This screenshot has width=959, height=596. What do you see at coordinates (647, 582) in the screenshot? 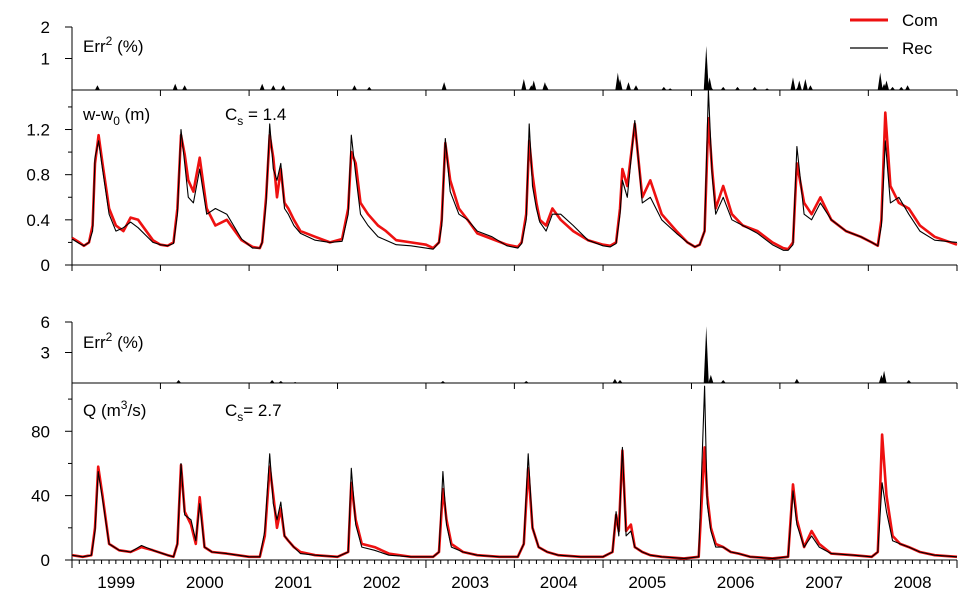
I see `x-tick-label: 2005` at bounding box center [647, 582].